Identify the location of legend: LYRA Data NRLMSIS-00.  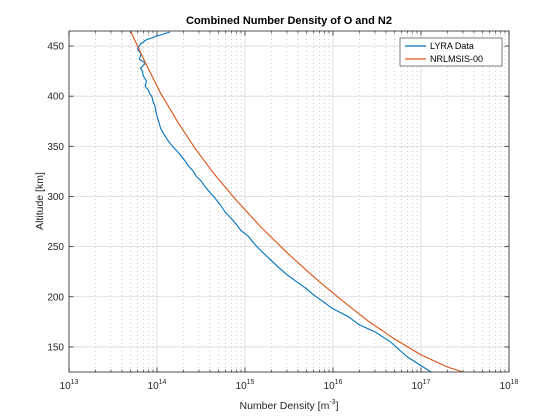
(451, 52).